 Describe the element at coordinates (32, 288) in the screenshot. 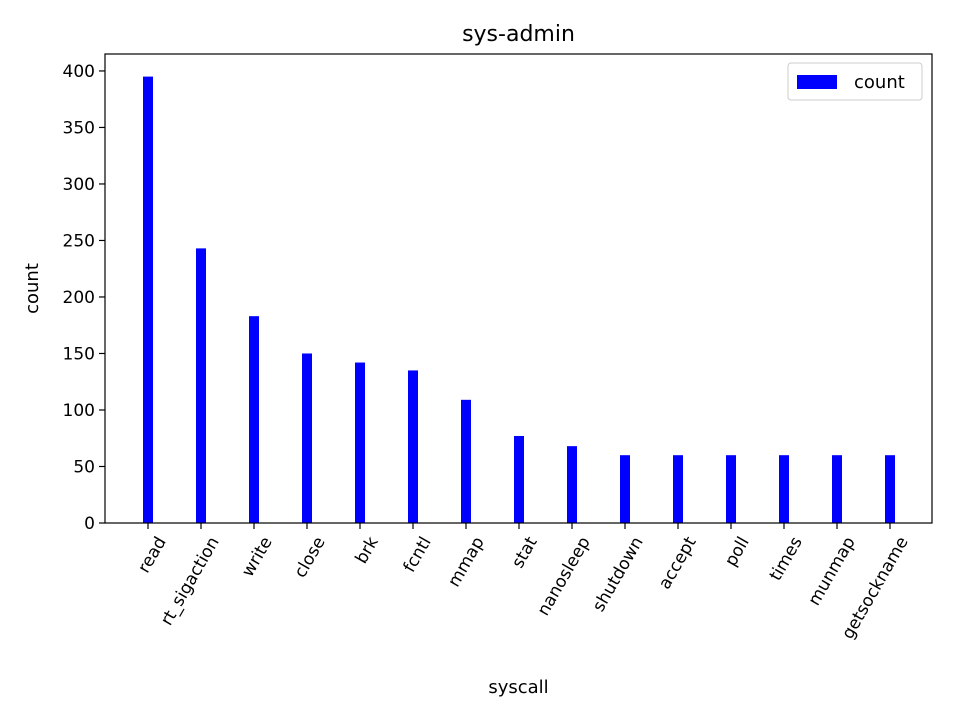

I see `y-axis-label: count` at that location.